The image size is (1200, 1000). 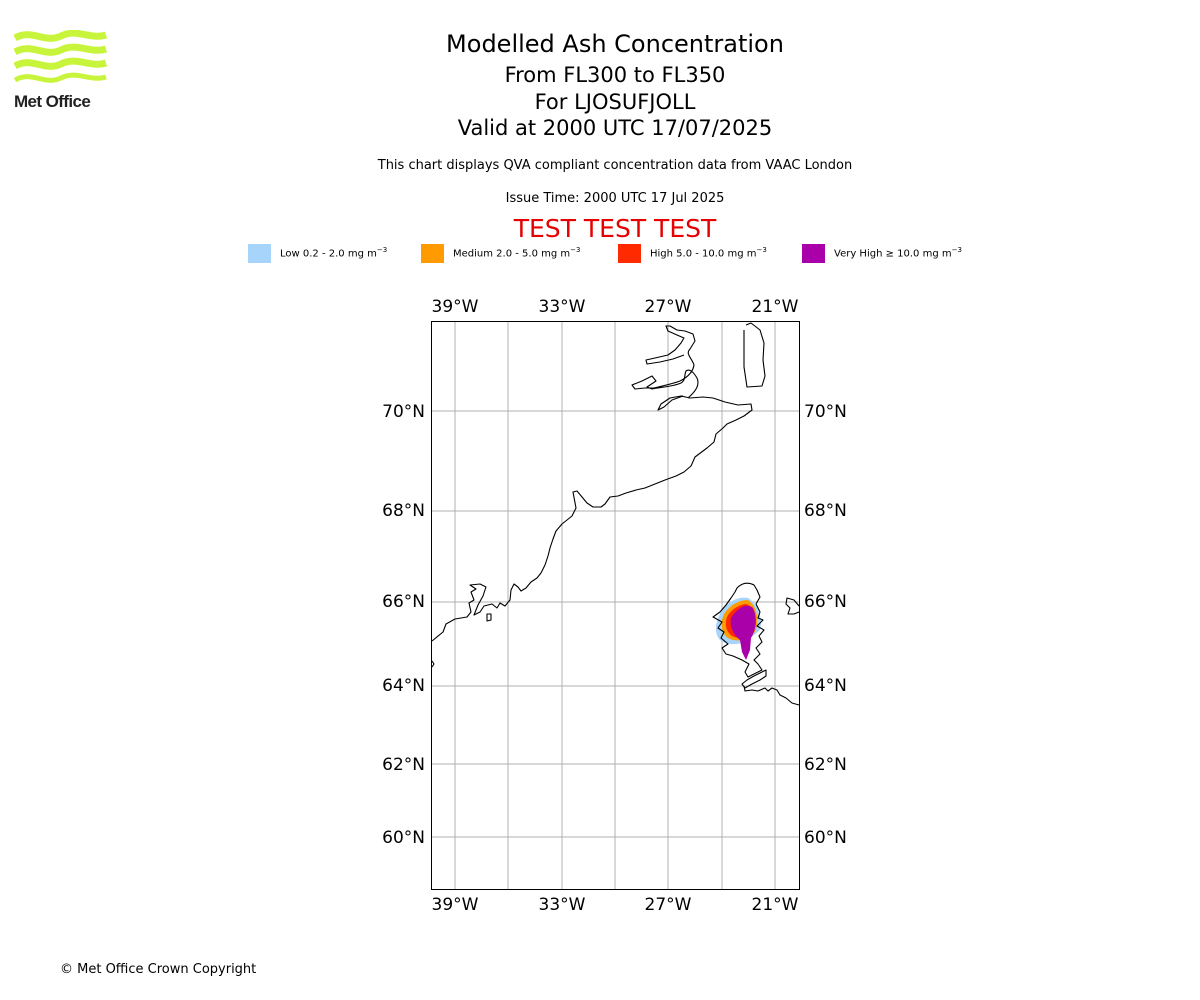 What do you see at coordinates (825, 838) in the screenshot?
I see `lat-label-right-60n: 60°N` at bounding box center [825, 838].